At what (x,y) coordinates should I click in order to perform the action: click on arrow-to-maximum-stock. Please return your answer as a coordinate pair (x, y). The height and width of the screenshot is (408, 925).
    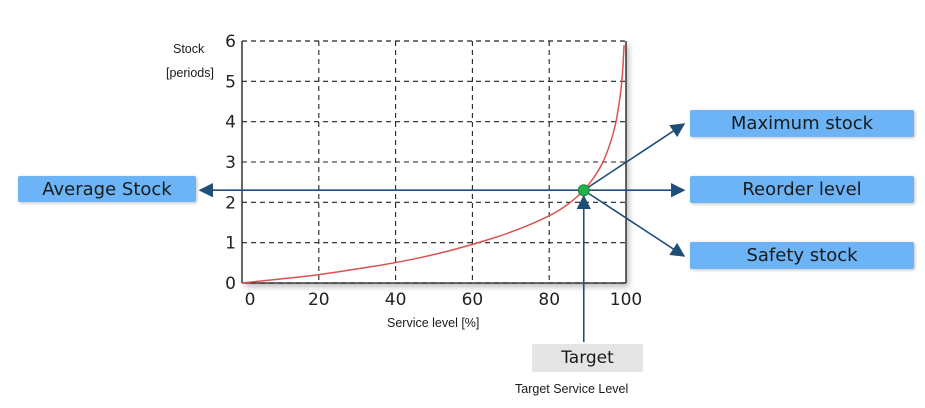
    Looking at the image, I should click on (634, 157).